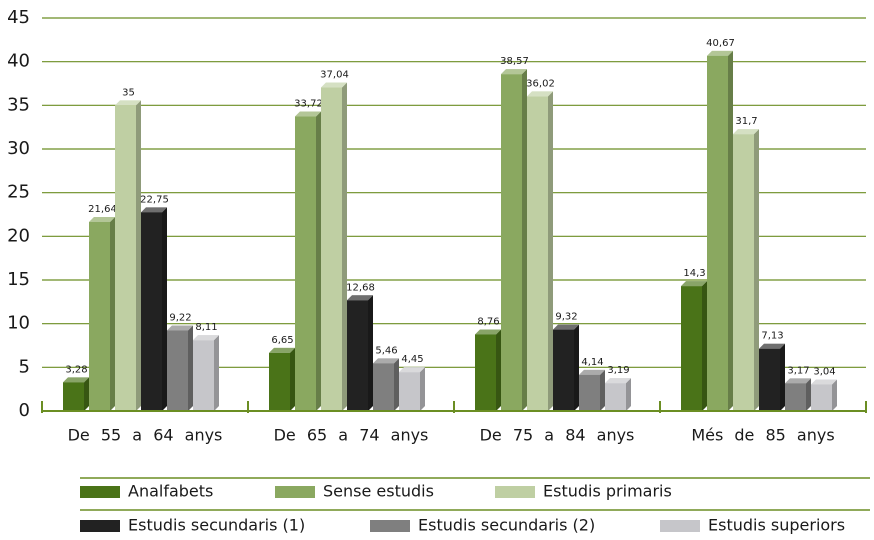 The image size is (874, 540). Describe the element at coordinates (18, 323) in the screenshot. I see `y-tick-label: 10` at that location.